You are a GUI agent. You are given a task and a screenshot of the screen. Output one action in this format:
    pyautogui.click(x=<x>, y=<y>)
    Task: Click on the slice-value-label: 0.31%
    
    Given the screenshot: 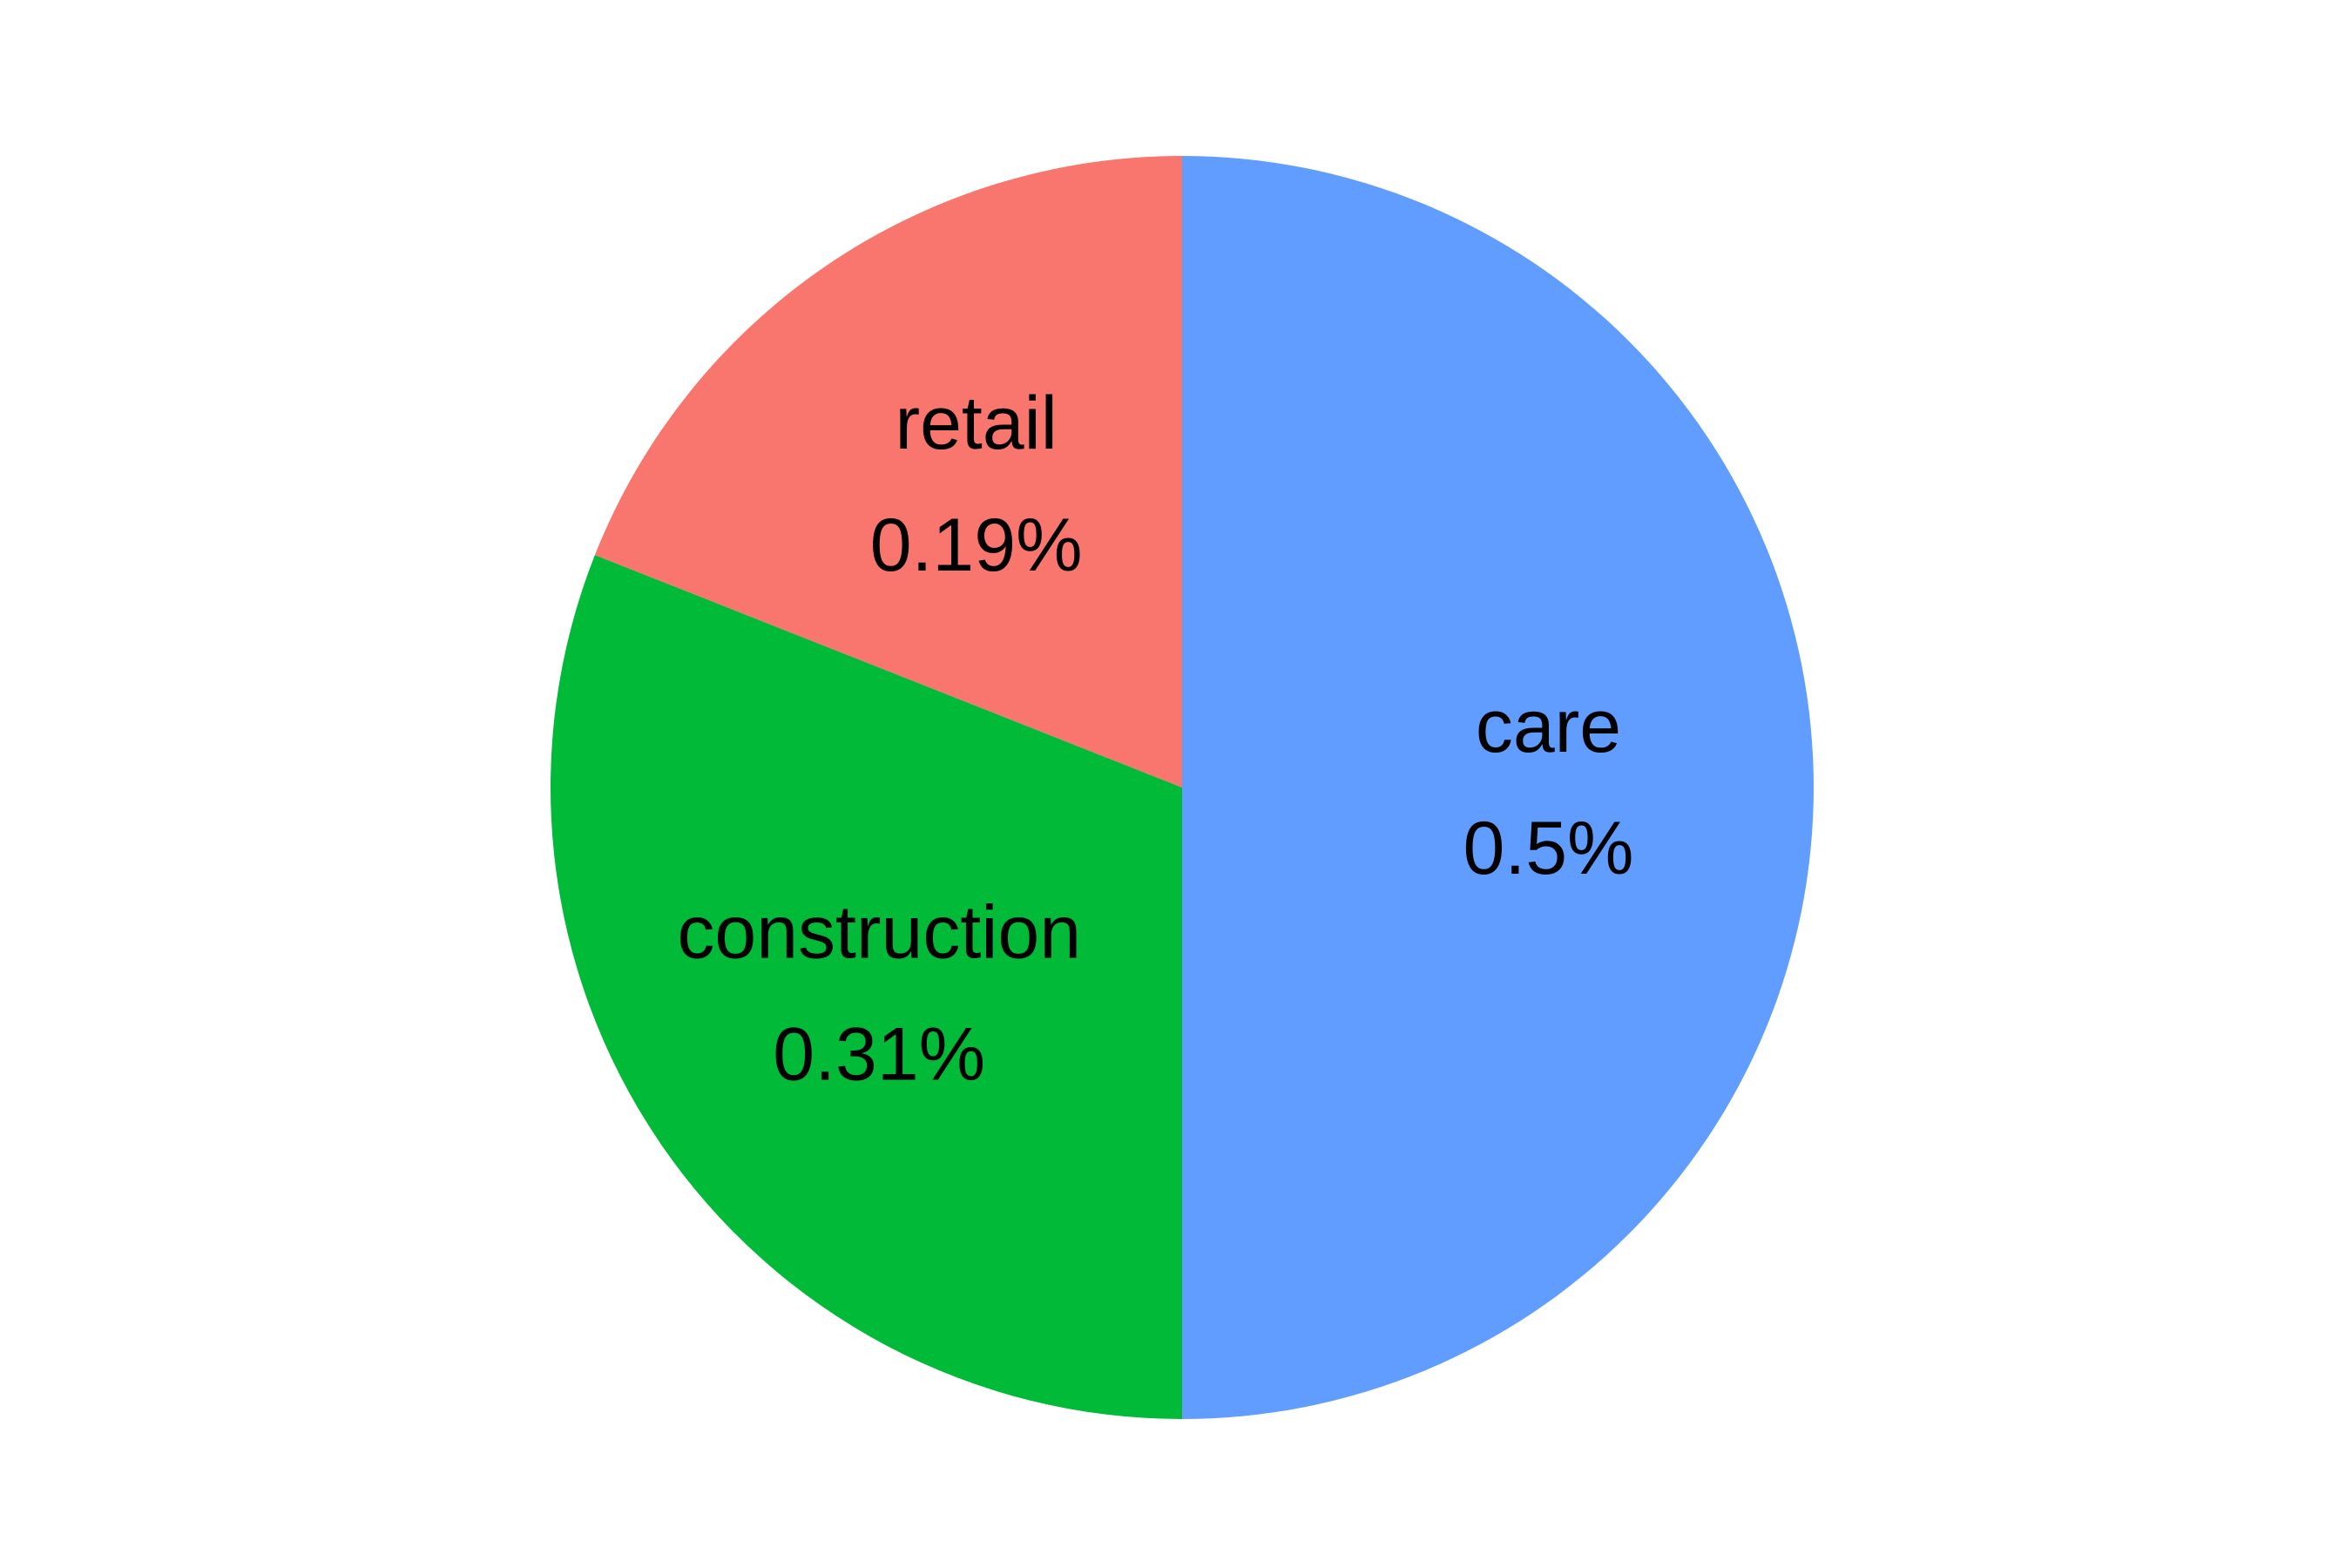 What is the action you would take?
    pyautogui.click(x=879, y=1054)
    